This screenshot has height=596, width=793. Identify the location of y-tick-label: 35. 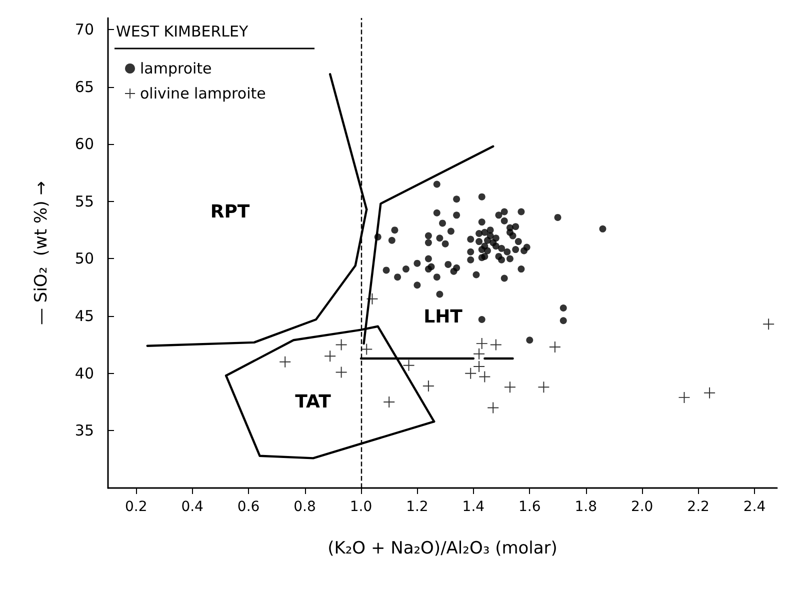
(84, 431).